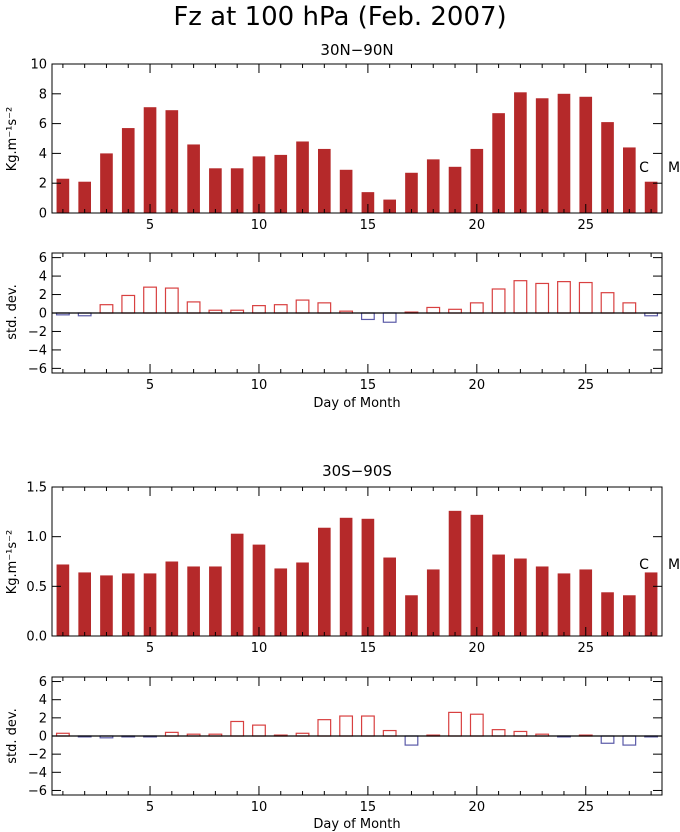  What do you see at coordinates (340, 17) in the screenshot?
I see `figure-title: Fz at 100 hPa (Feb. 2007)` at bounding box center [340, 17].